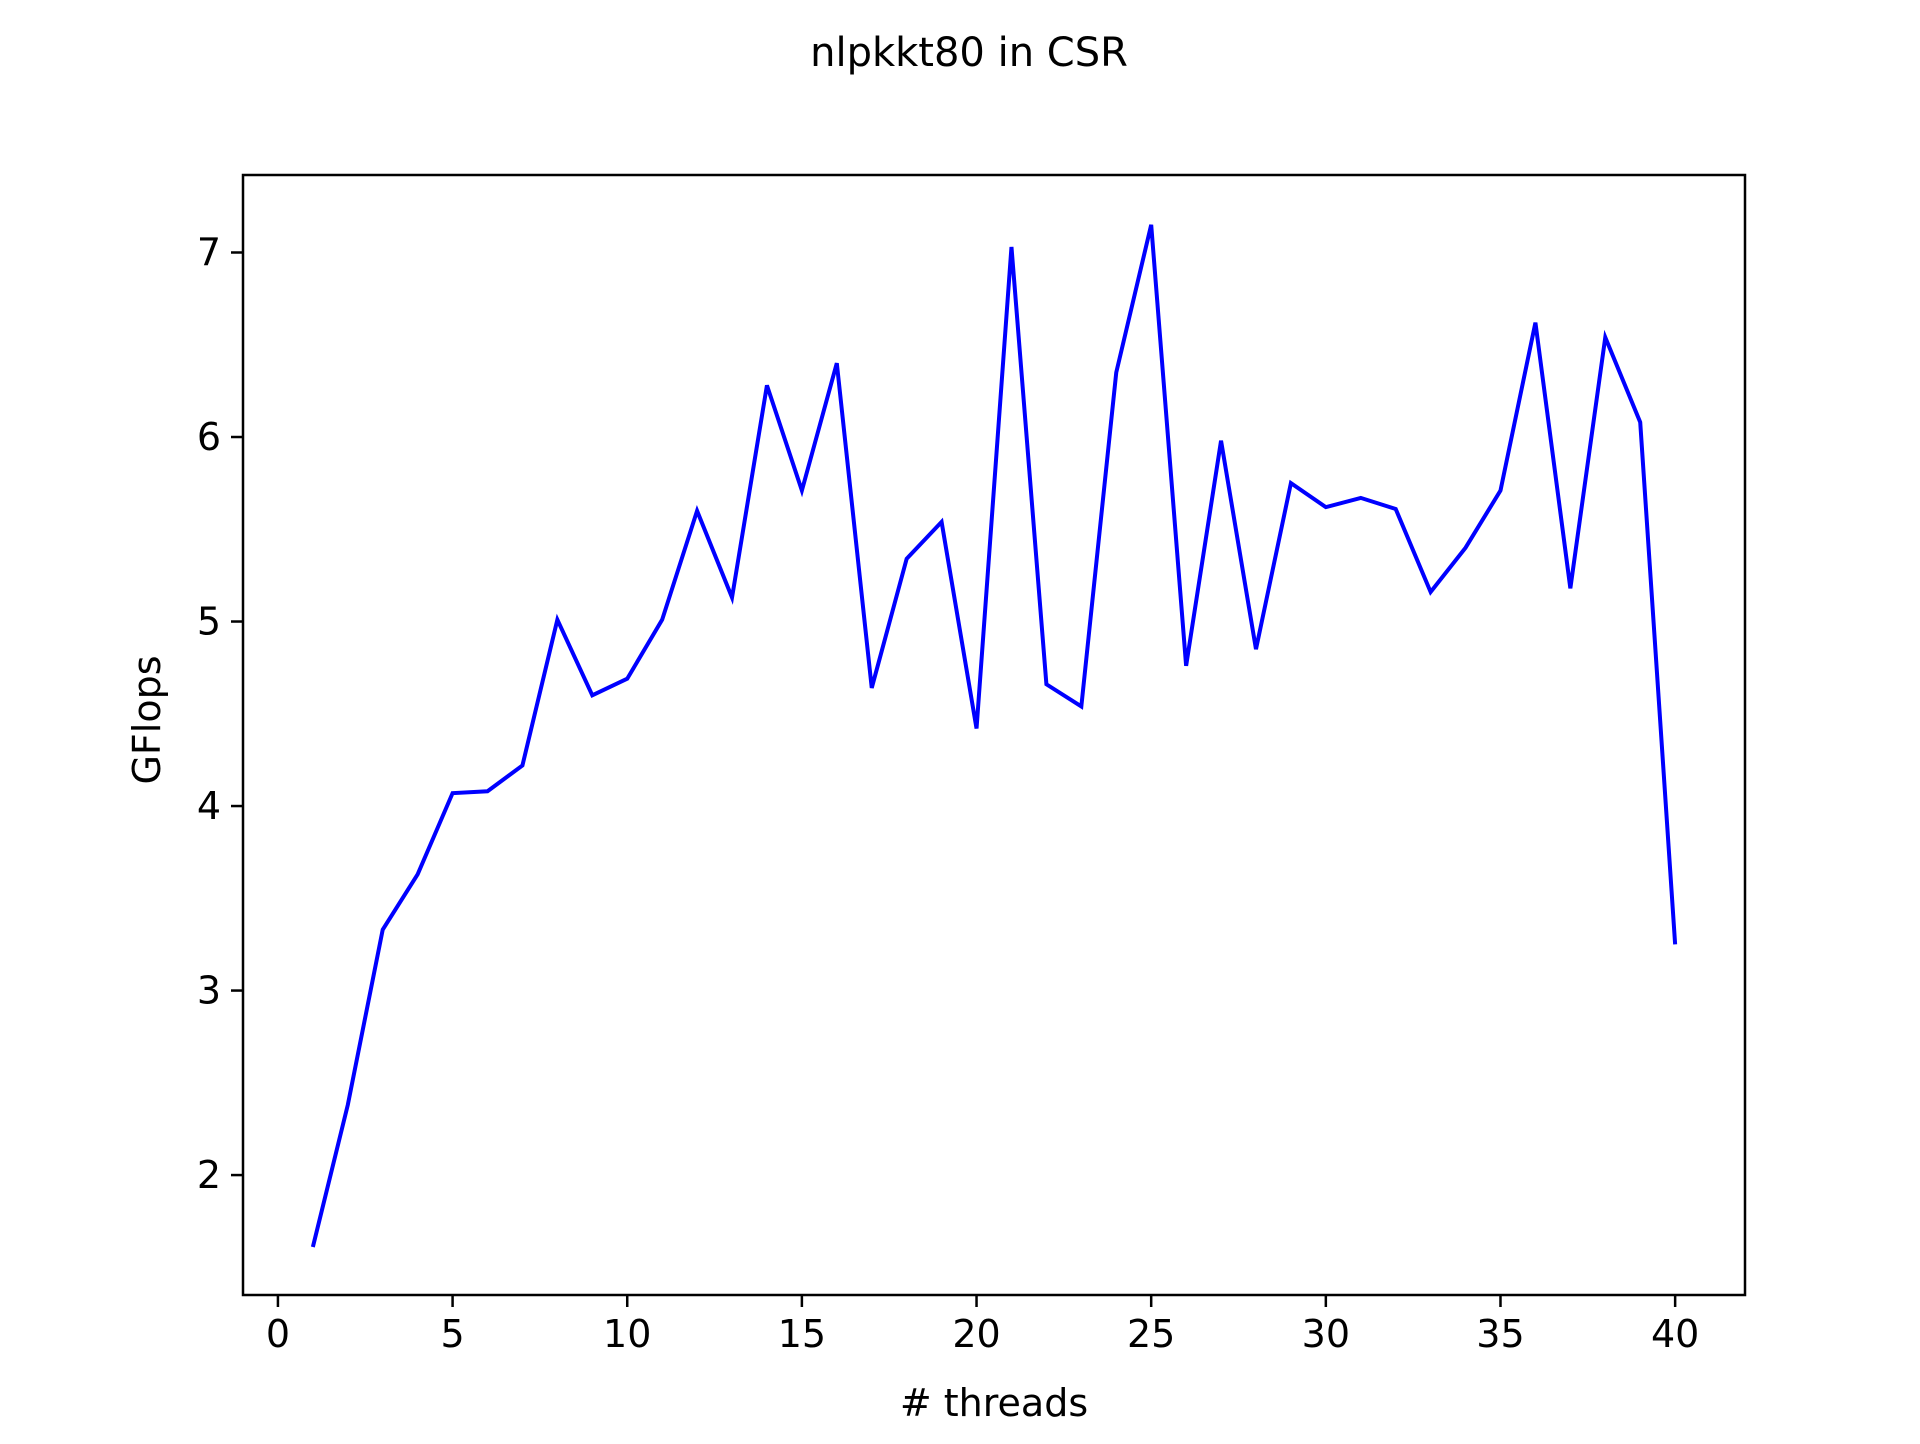  What do you see at coordinates (209, 622) in the screenshot?
I see `y-tick-label: 5` at bounding box center [209, 622].